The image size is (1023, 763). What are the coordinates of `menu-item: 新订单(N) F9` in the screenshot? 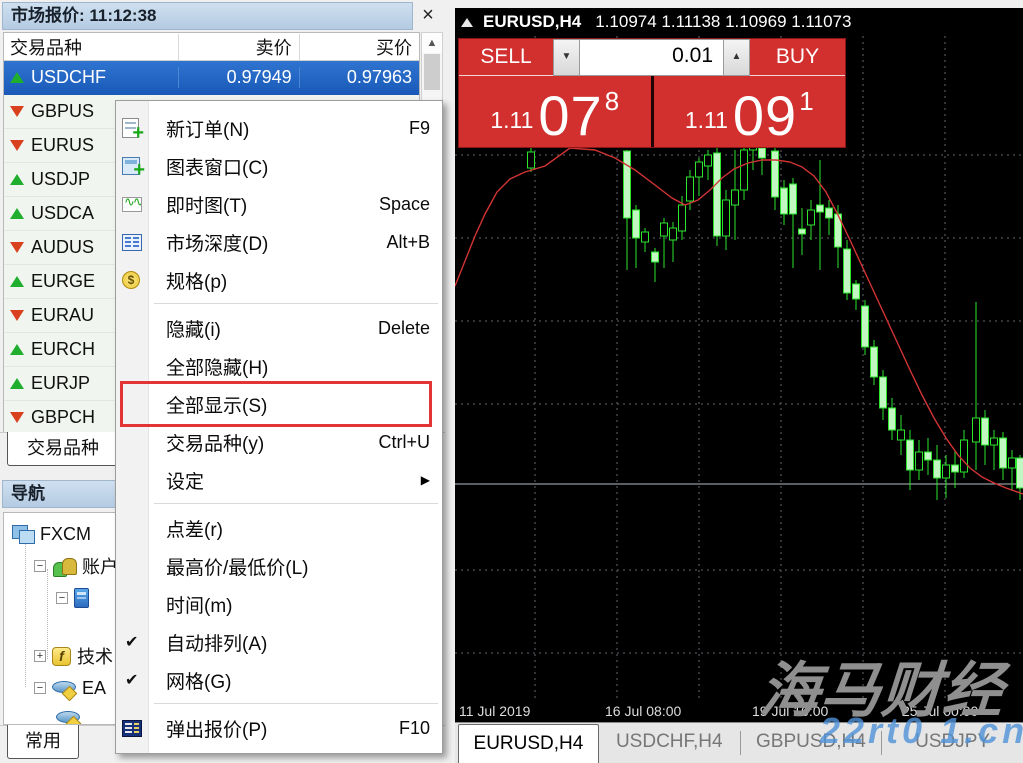 It's located at (279, 128).